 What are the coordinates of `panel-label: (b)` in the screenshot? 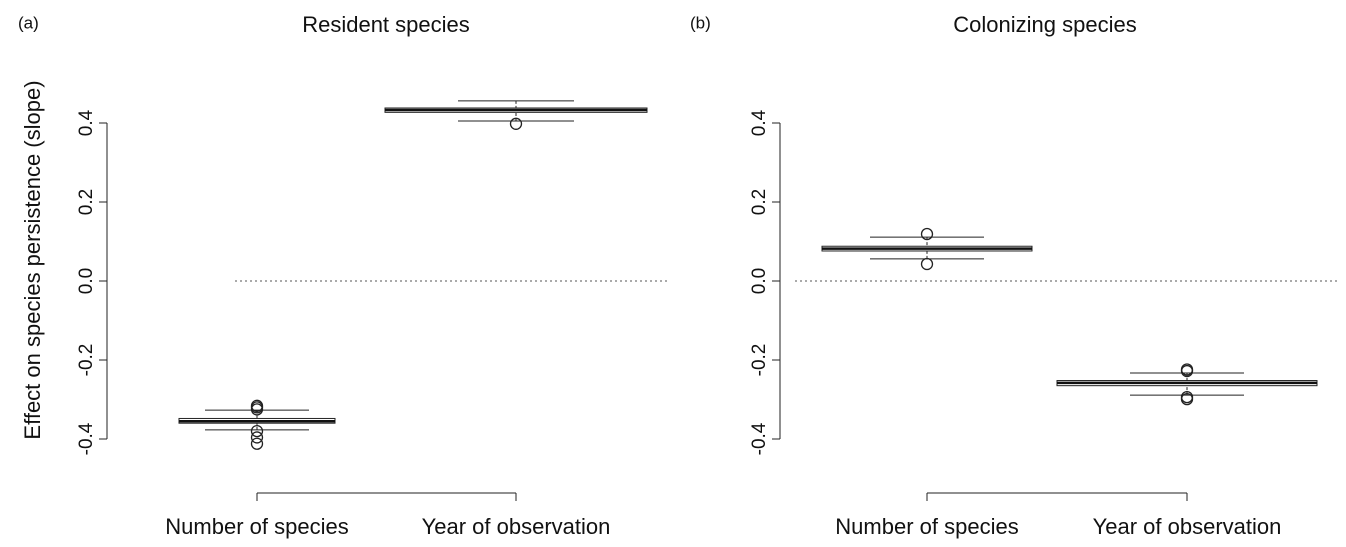 It's located at (700, 22).